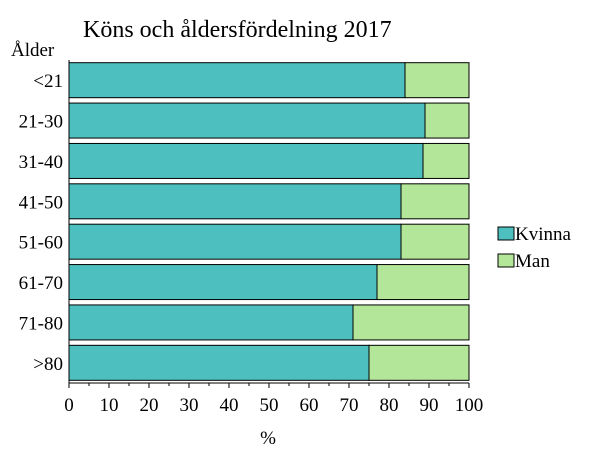  Describe the element at coordinates (534, 248) in the screenshot. I see `legend: Kvinna Man` at that location.